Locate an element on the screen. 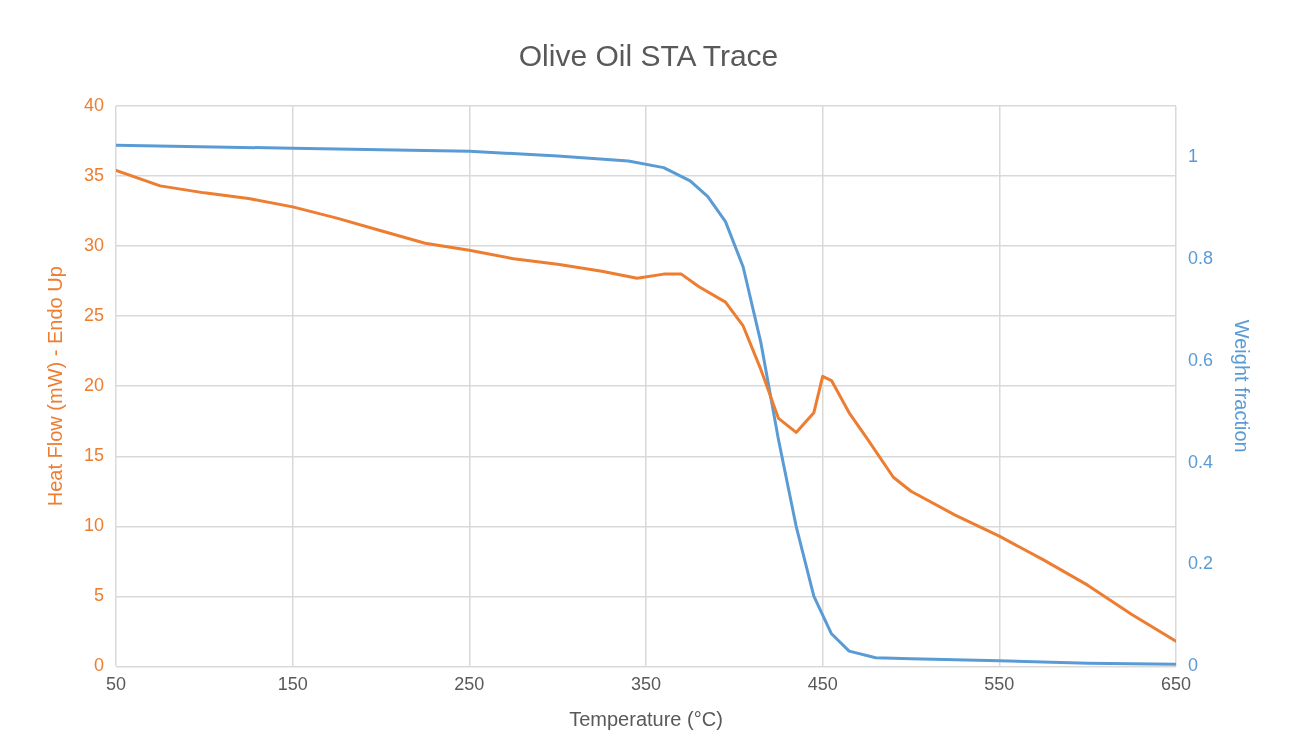 The image size is (1297, 756). y2-tick-label: 0 is located at coordinates (1192, 665).